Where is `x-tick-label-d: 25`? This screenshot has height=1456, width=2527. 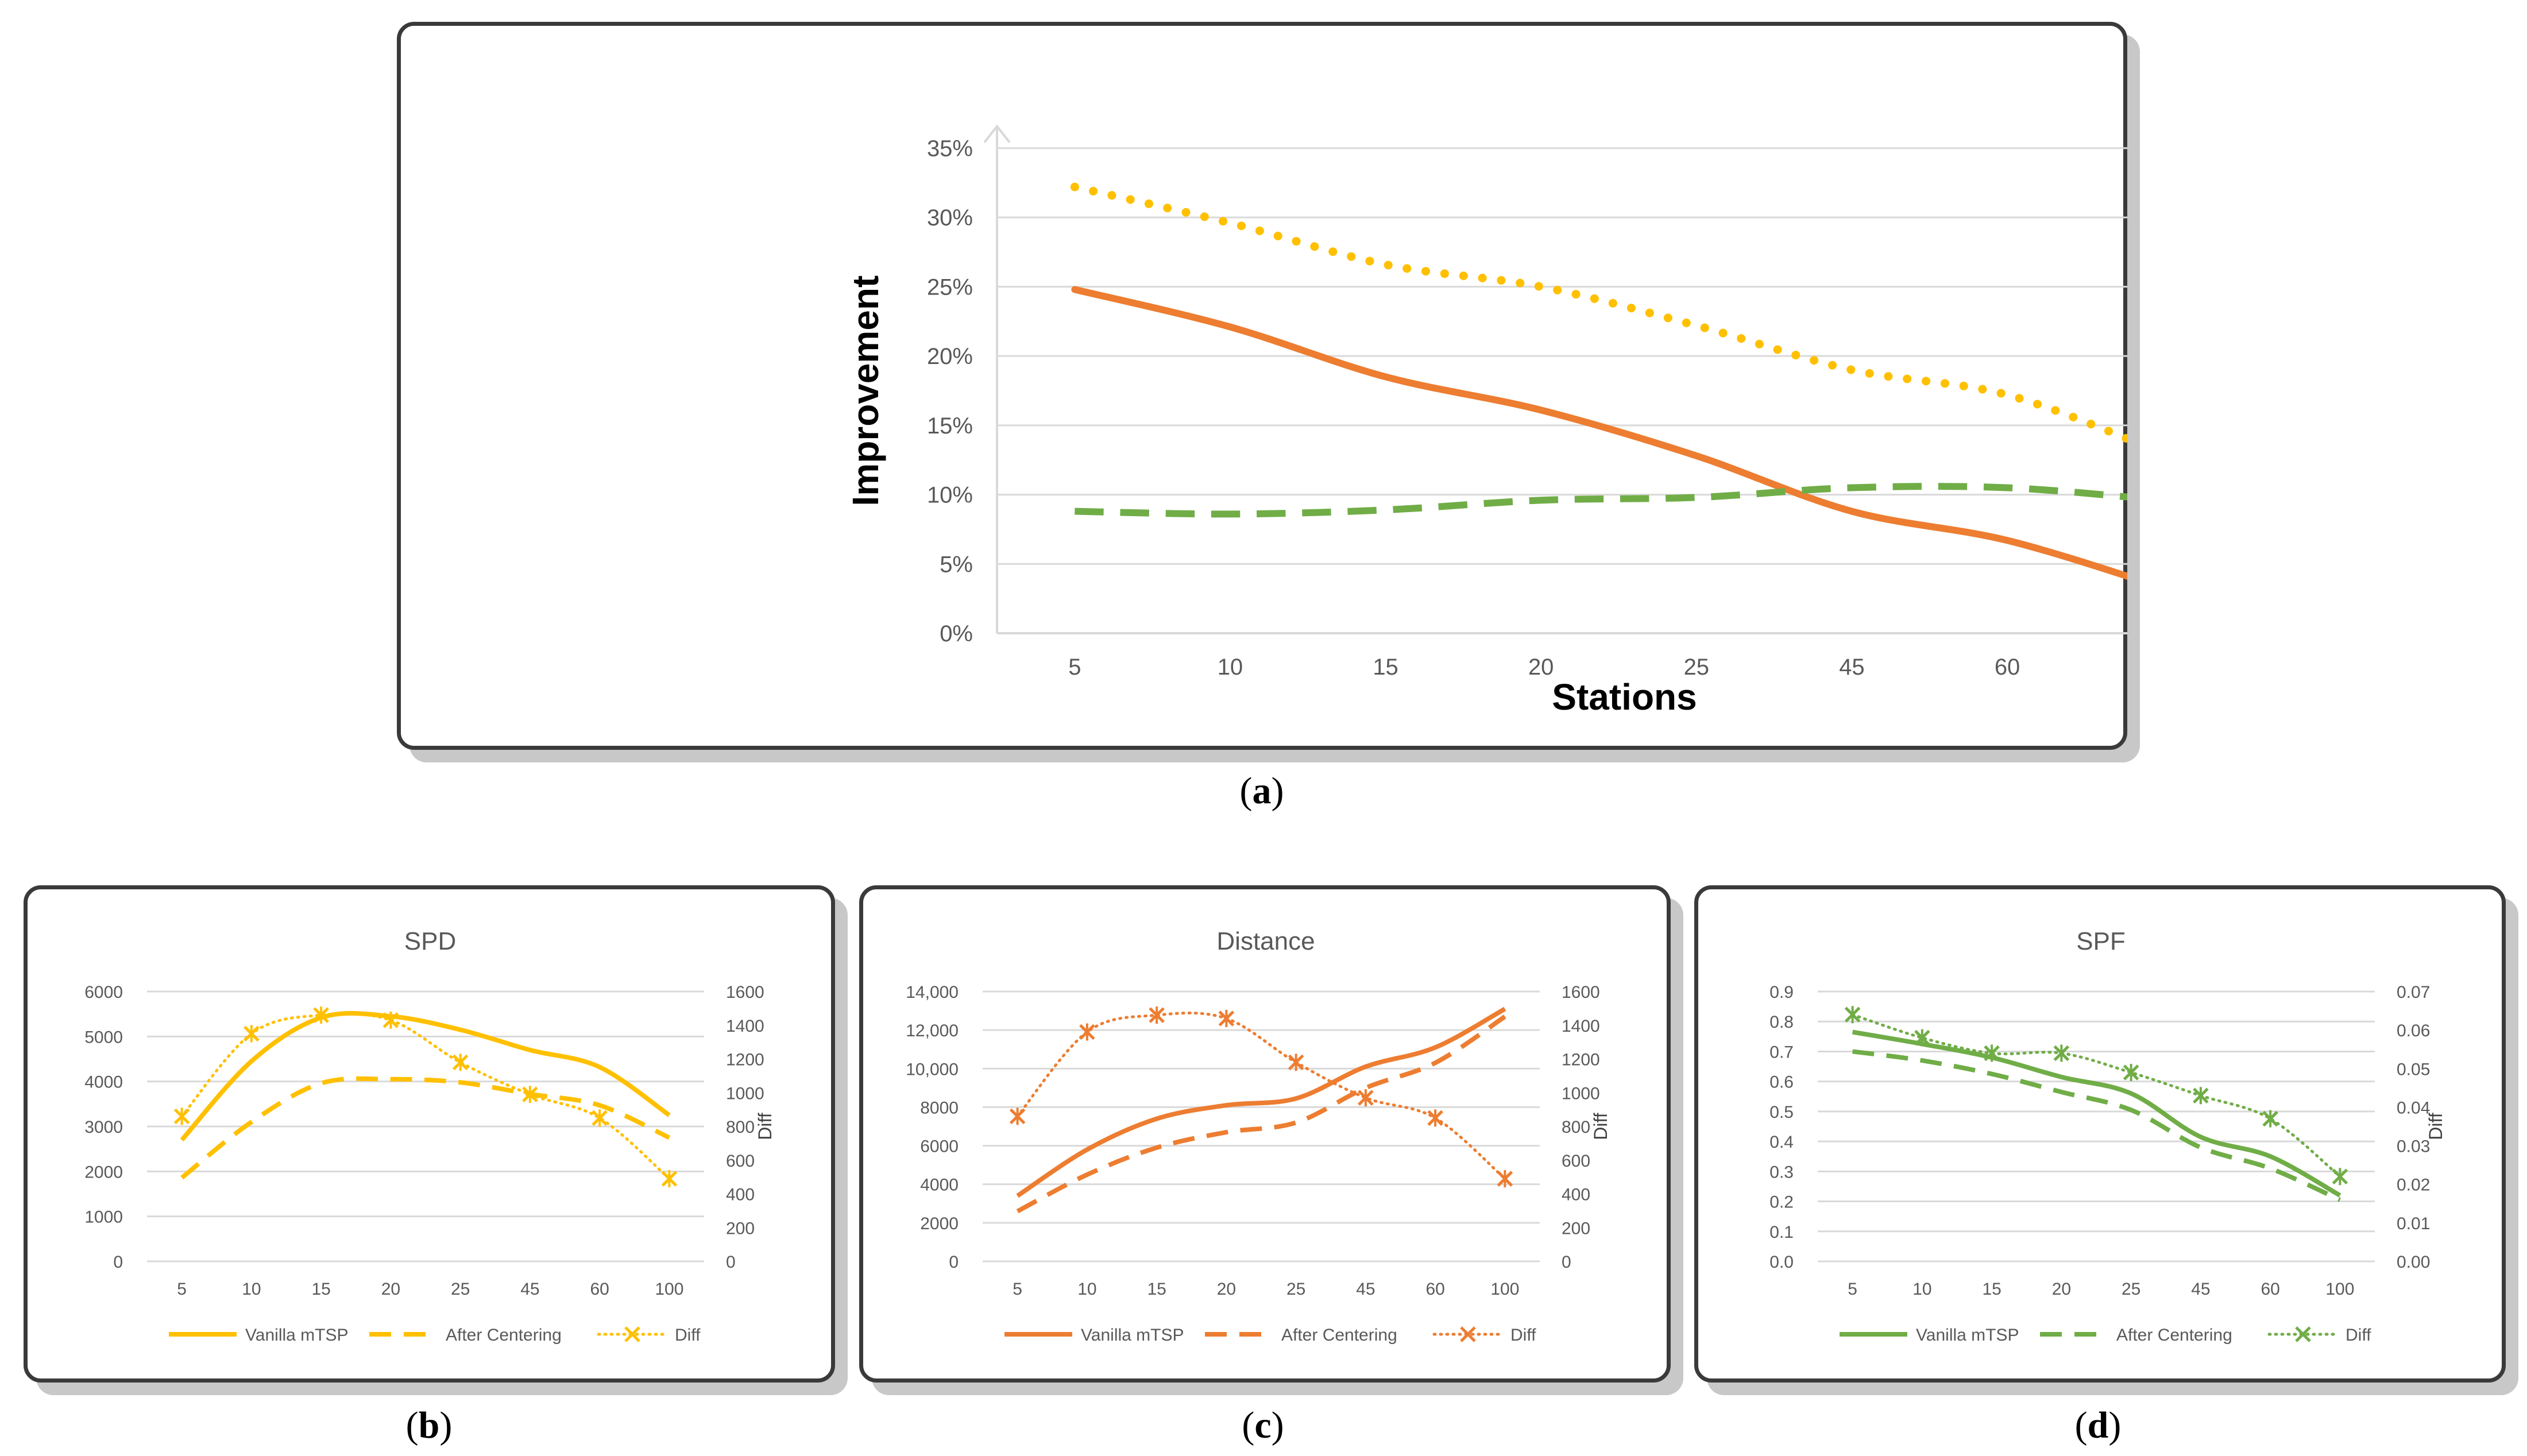 x-tick-label-d: 25 is located at coordinates (2131, 1289).